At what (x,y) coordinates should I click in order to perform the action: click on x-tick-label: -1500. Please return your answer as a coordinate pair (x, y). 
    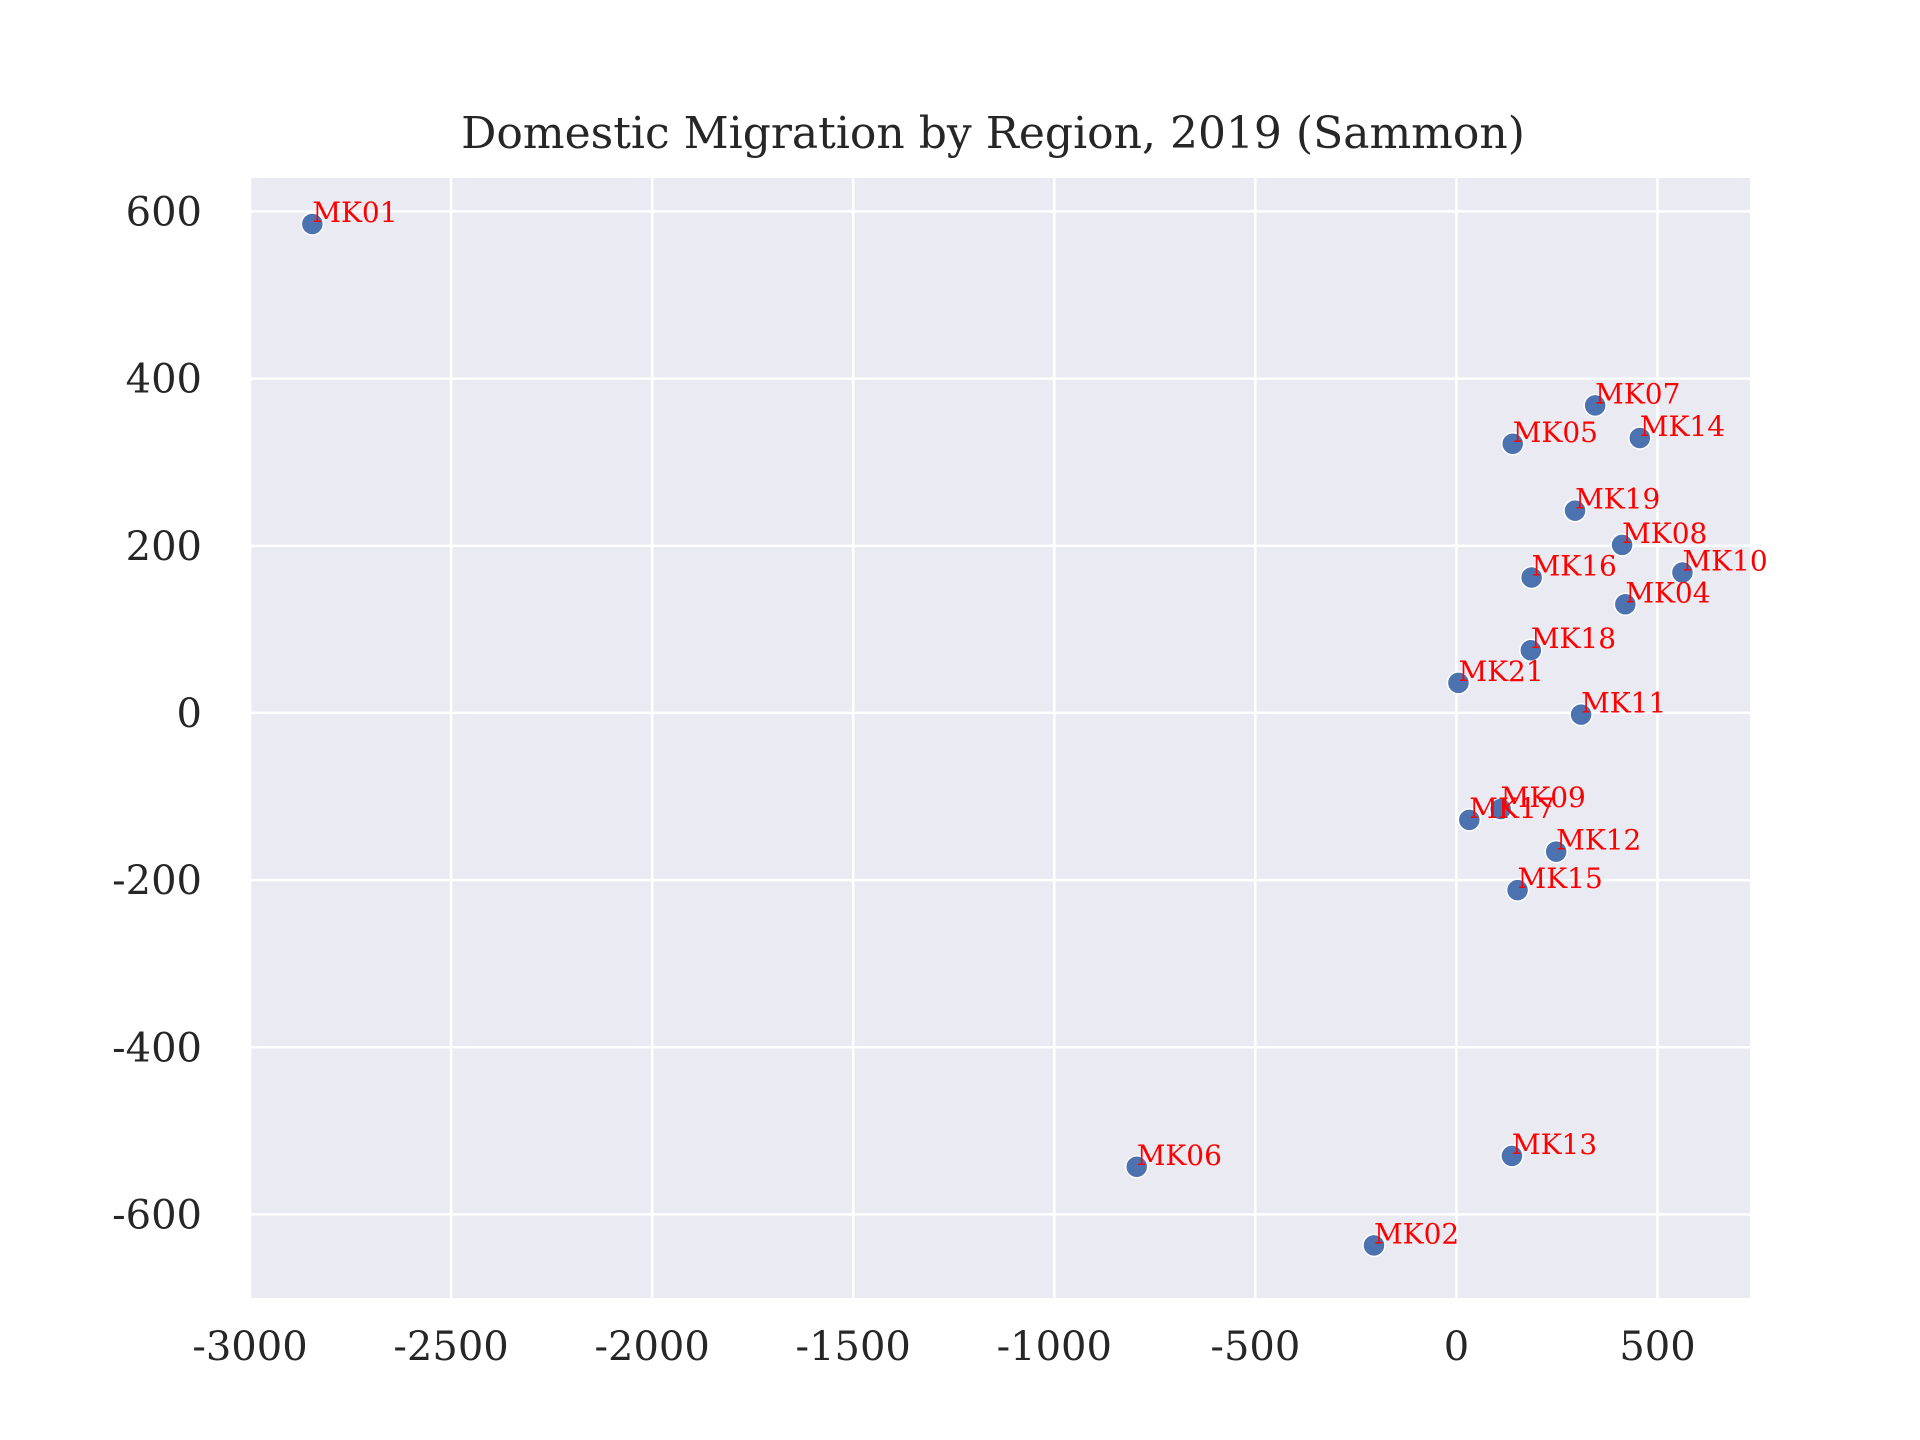
    Looking at the image, I should click on (853, 1347).